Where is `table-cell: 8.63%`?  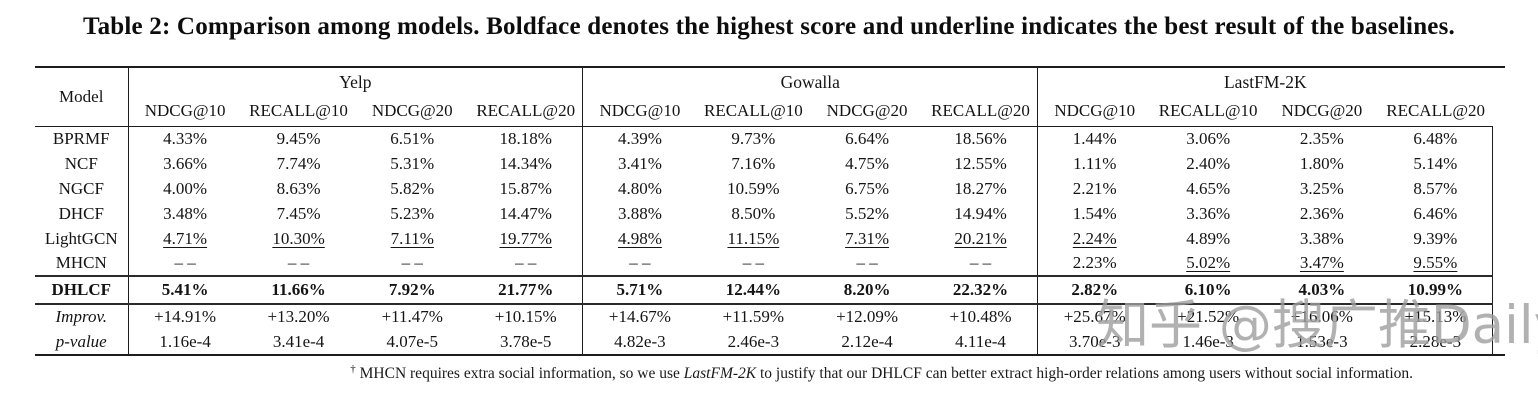
table-cell: 8.63% is located at coordinates (298, 188).